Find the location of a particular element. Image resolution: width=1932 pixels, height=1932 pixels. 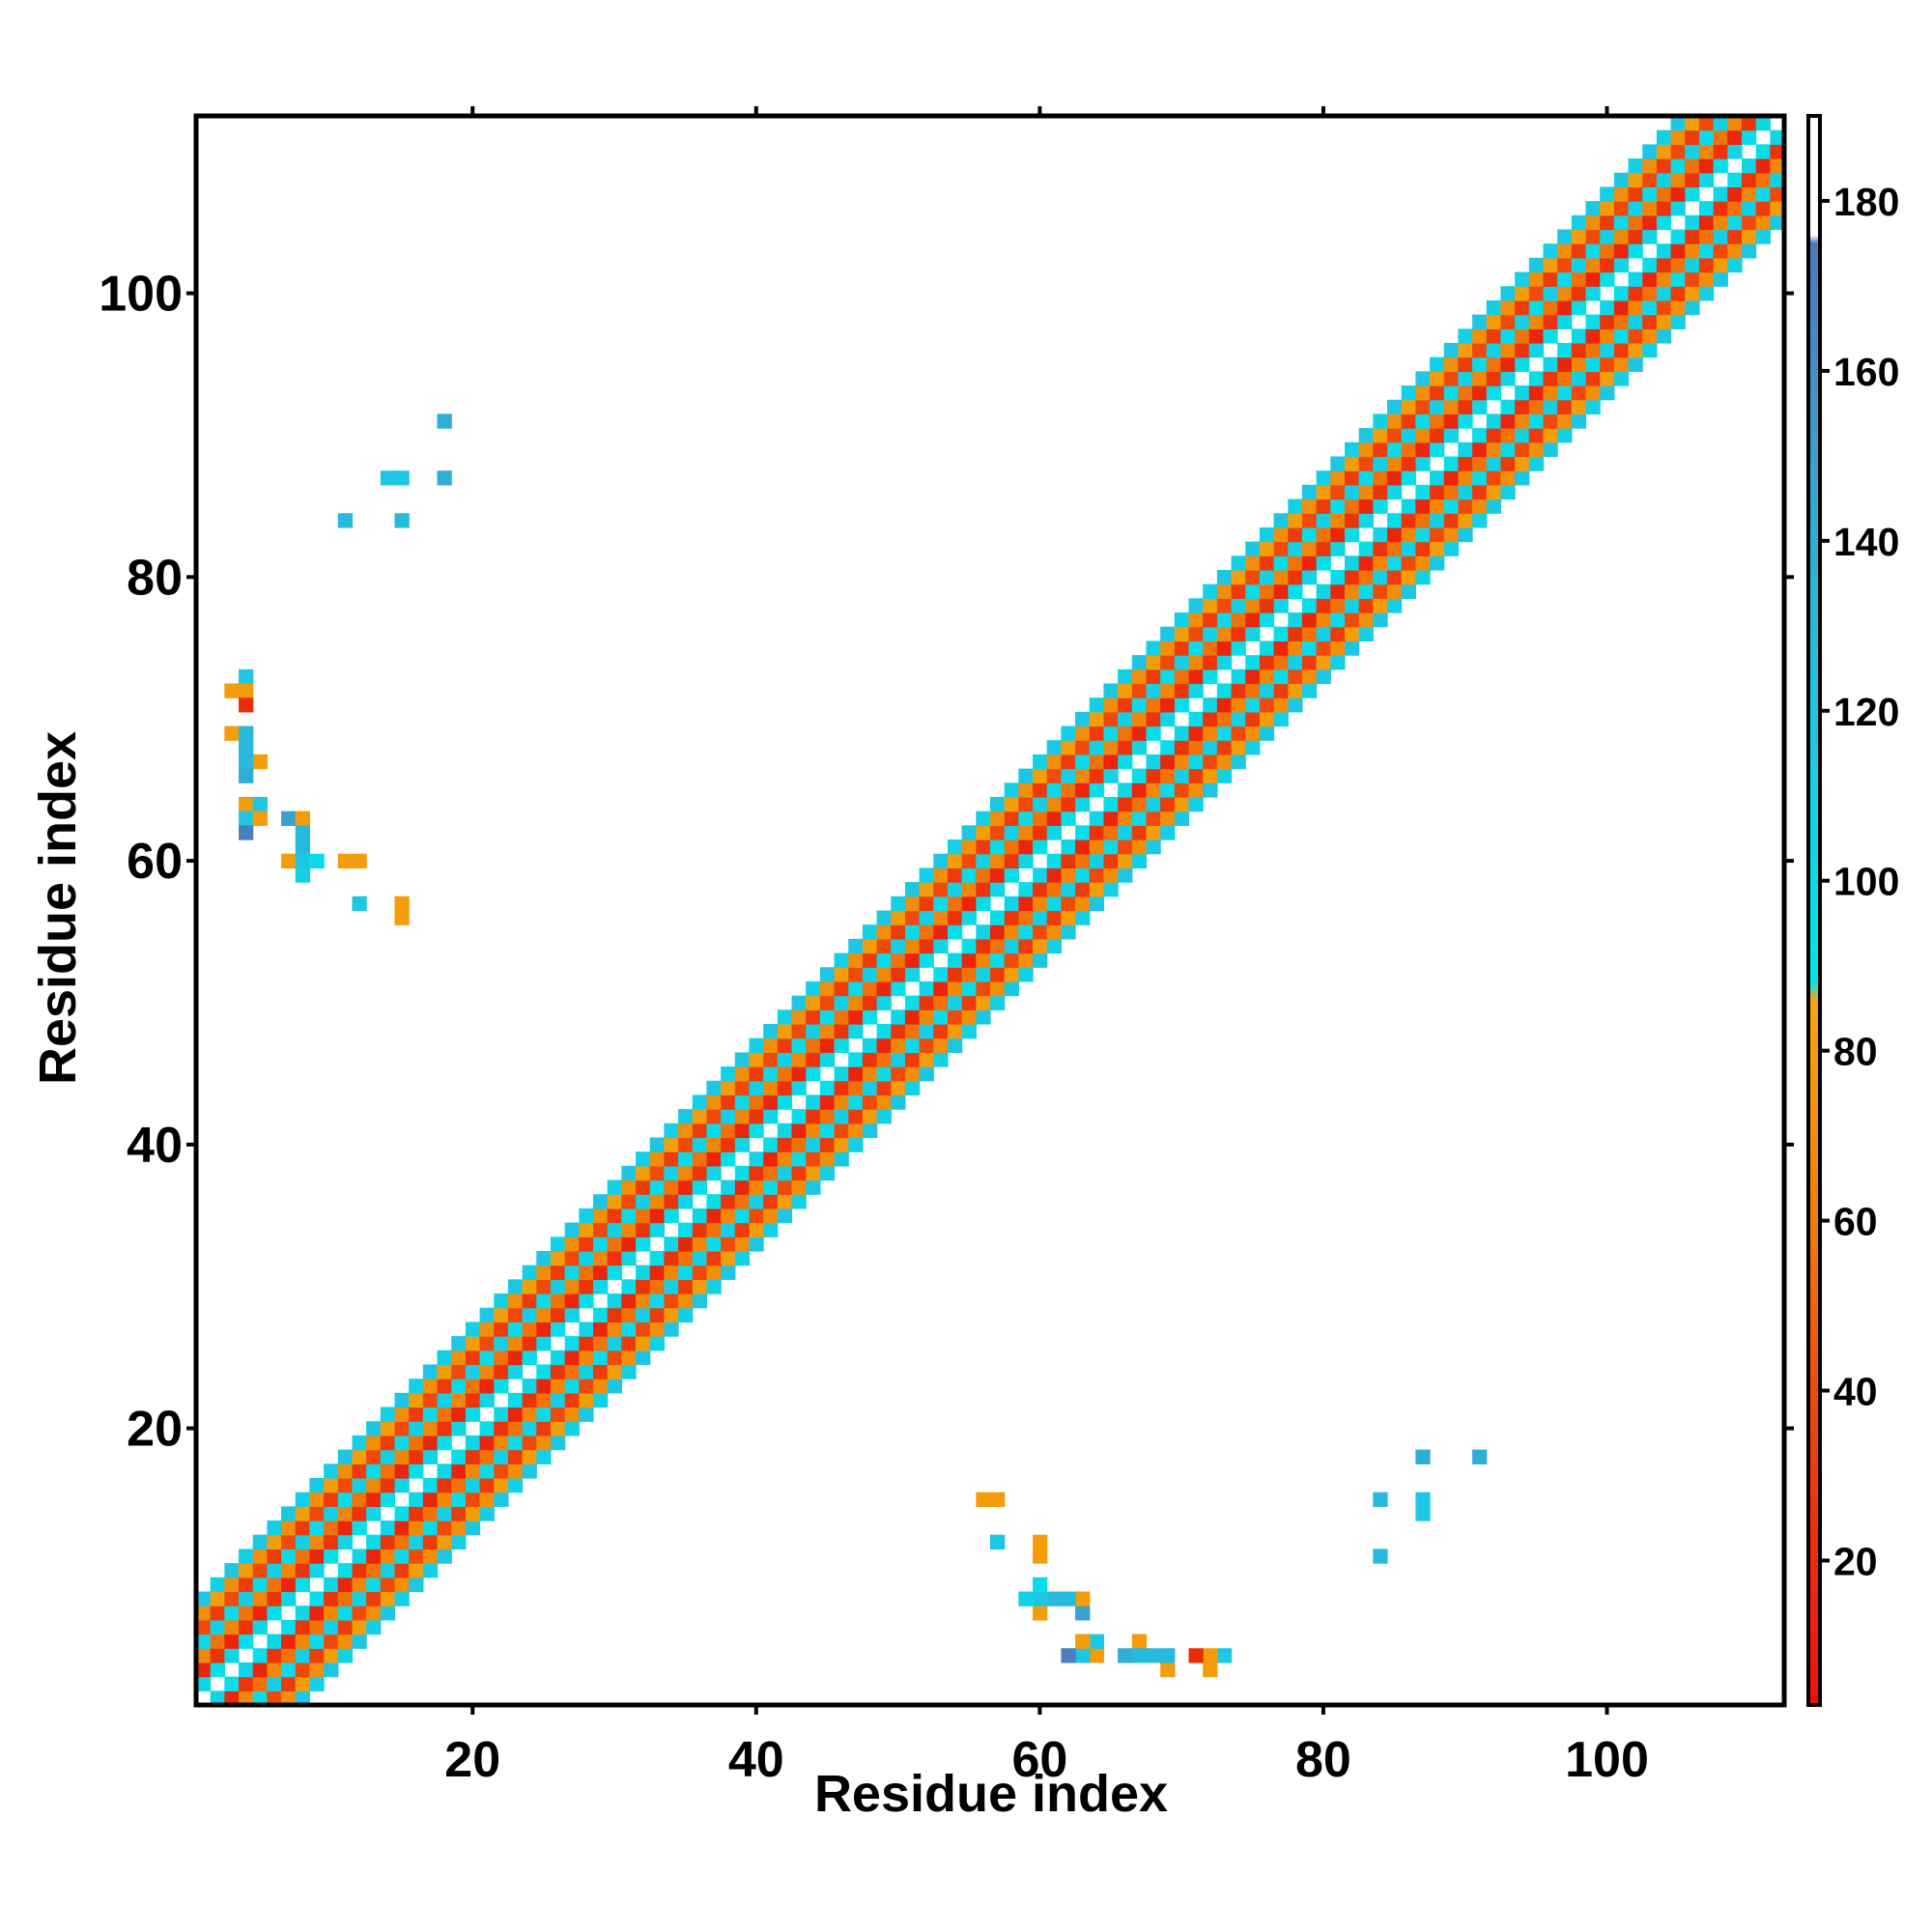

colorbar-tick-label: 60 is located at coordinates (1855, 1222).